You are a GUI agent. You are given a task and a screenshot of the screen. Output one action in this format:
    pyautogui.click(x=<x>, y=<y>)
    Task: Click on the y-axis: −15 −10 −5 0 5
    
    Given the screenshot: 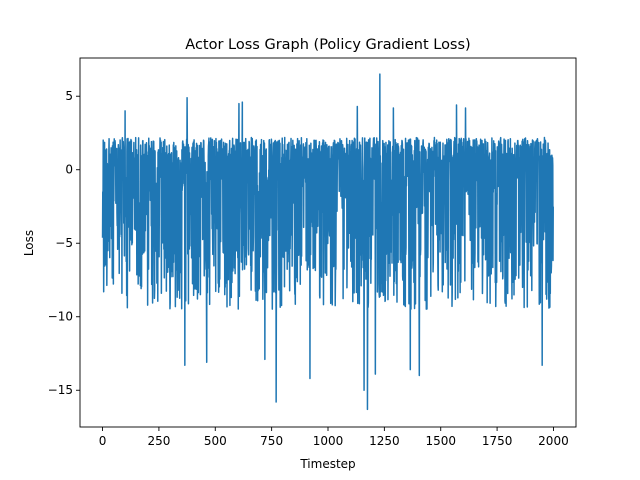 What is the action you would take?
    pyautogui.click(x=64, y=243)
    